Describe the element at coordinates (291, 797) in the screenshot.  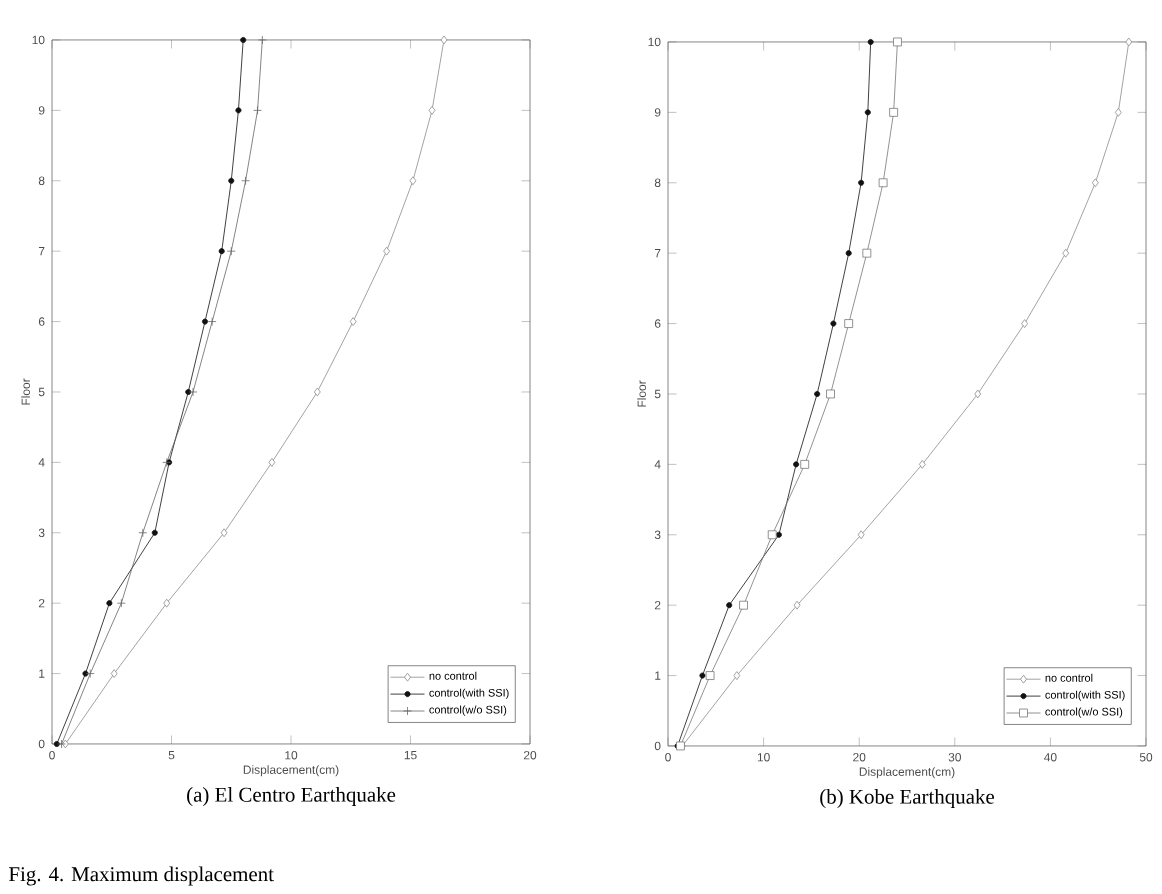
I see `text: (a) El Centro Earthquake` at that location.